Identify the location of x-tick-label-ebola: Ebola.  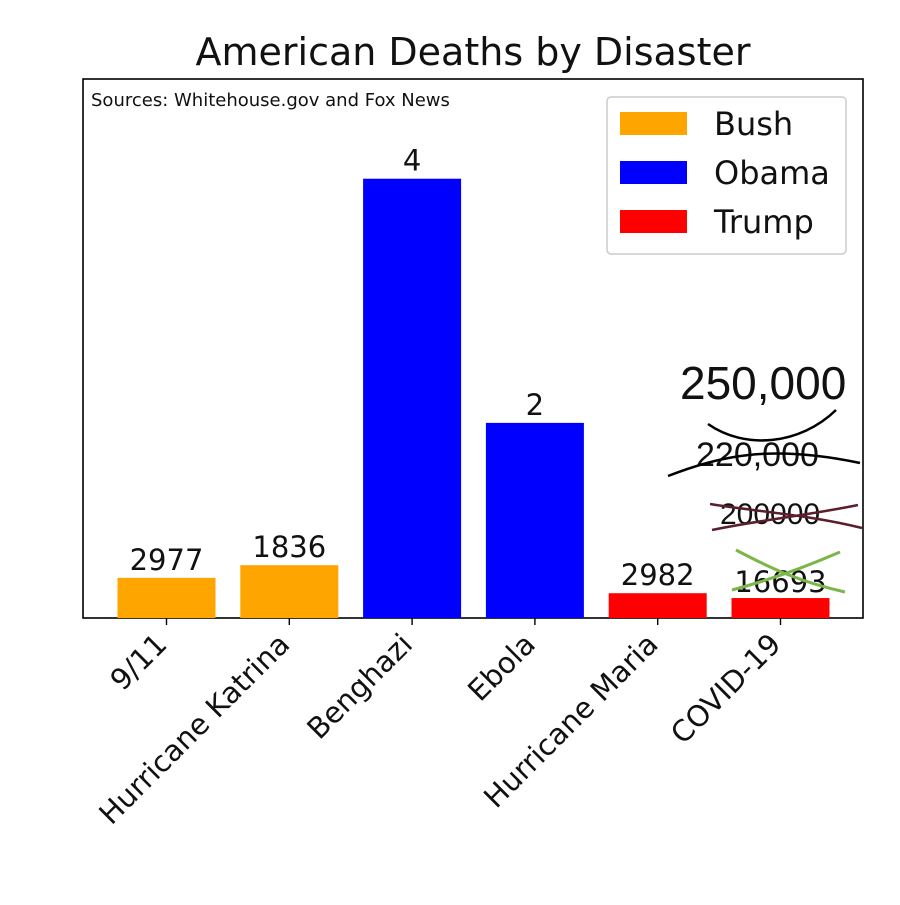
(501, 667).